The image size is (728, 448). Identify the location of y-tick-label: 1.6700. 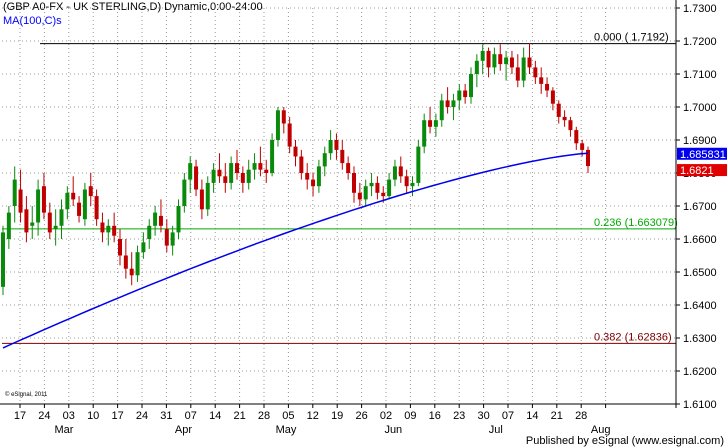
(700, 207).